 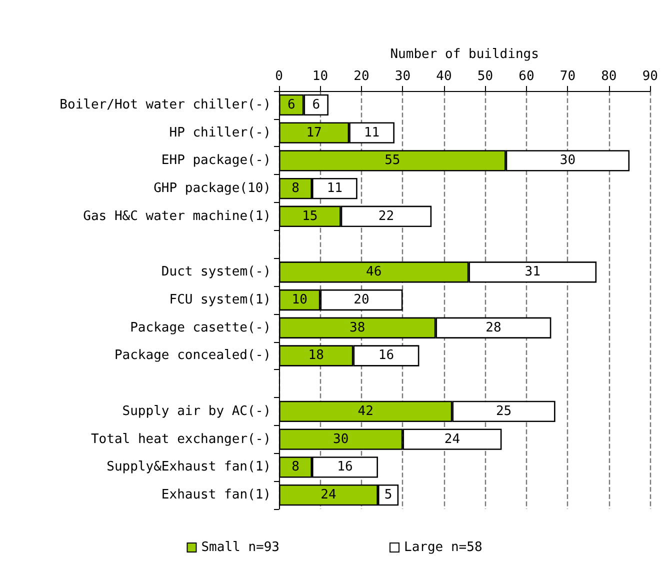 I want to click on data-label: 20, so click(x=362, y=300).